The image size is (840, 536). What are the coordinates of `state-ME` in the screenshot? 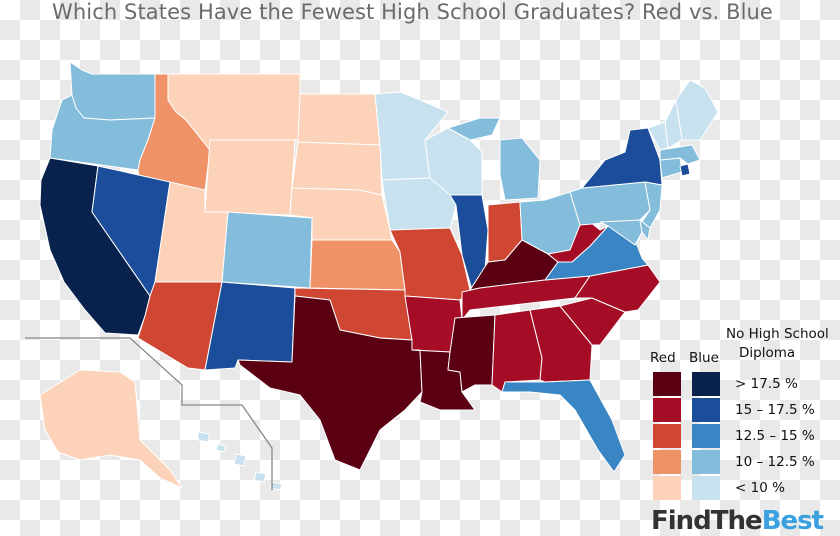 It's located at (697, 110).